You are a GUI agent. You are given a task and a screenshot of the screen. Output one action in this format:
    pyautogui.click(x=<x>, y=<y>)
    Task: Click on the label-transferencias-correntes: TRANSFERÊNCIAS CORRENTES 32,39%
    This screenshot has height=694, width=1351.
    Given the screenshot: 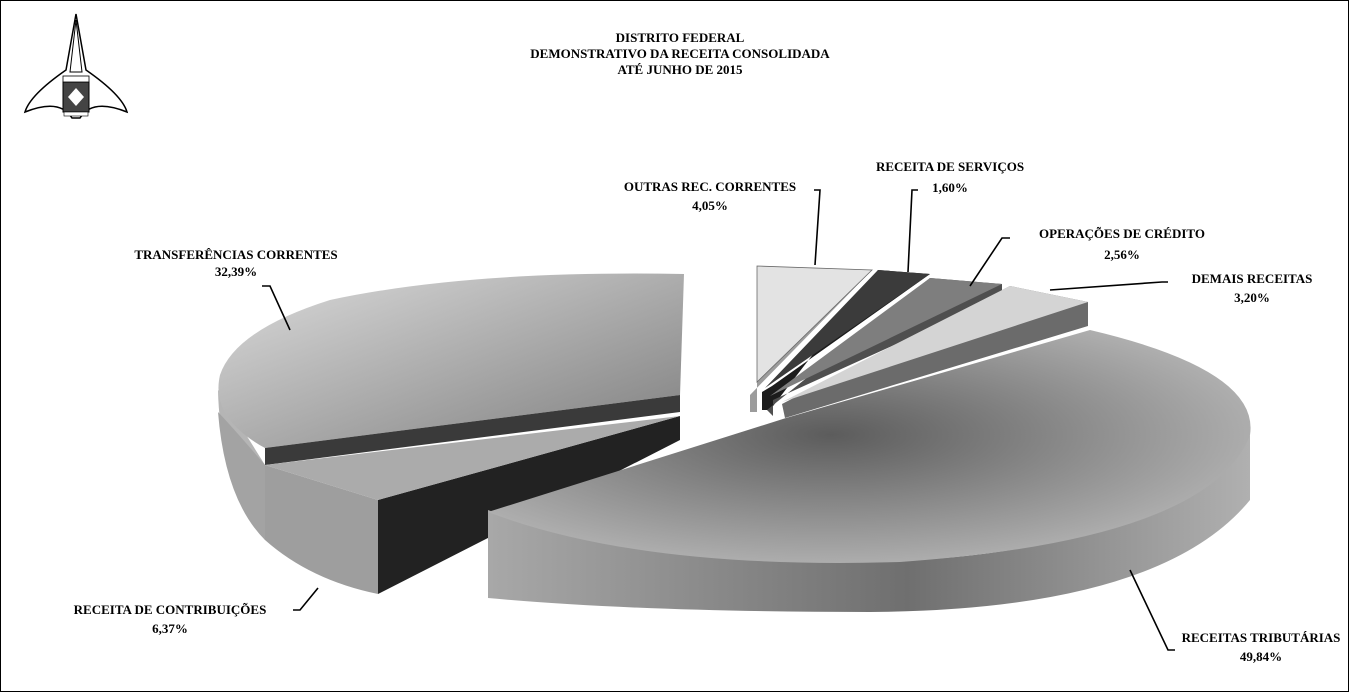 What is the action you would take?
    pyautogui.click(x=235, y=263)
    